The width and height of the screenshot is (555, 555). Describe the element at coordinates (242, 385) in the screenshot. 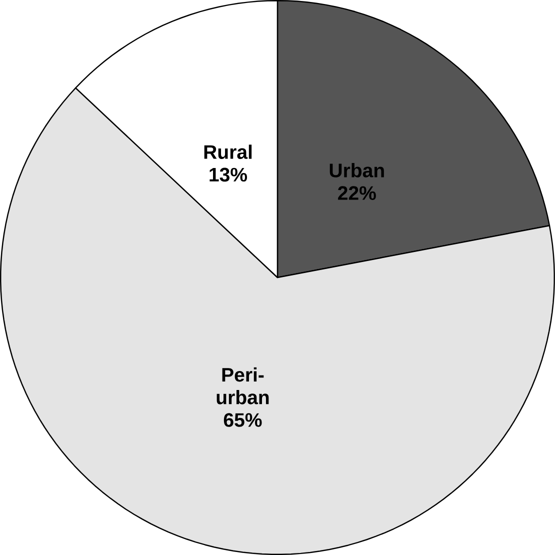

I see `slice-label: Peri-urban` at that location.